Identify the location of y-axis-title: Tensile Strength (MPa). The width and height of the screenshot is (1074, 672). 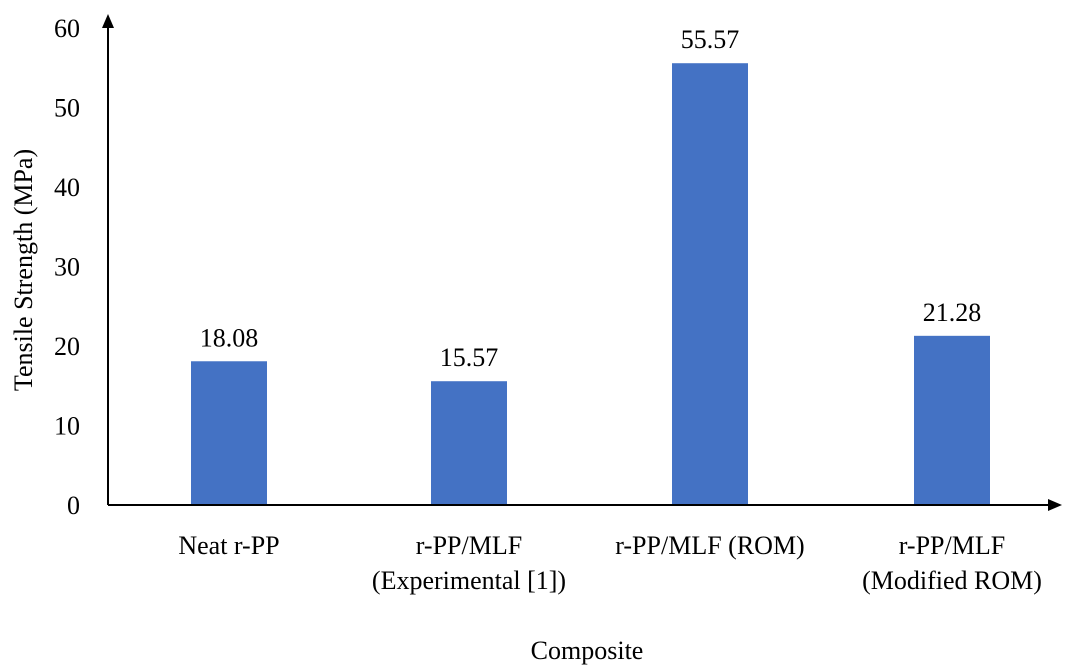
(23, 270).